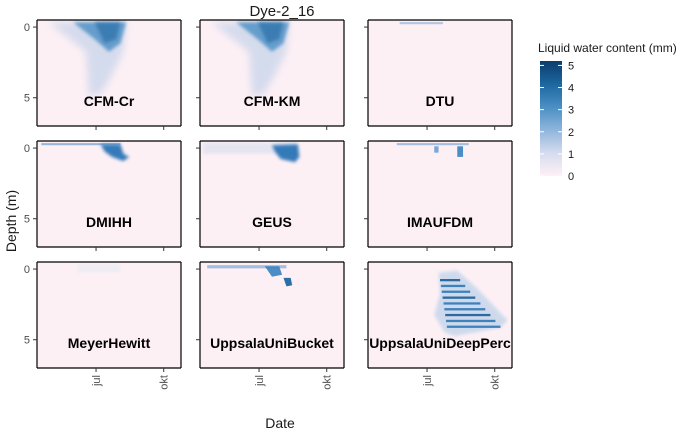 Image resolution: width=700 pixels, height=432 pixels. What do you see at coordinates (571, 177) in the screenshot?
I see `legend-tick-label: 0` at bounding box center [571, 177].